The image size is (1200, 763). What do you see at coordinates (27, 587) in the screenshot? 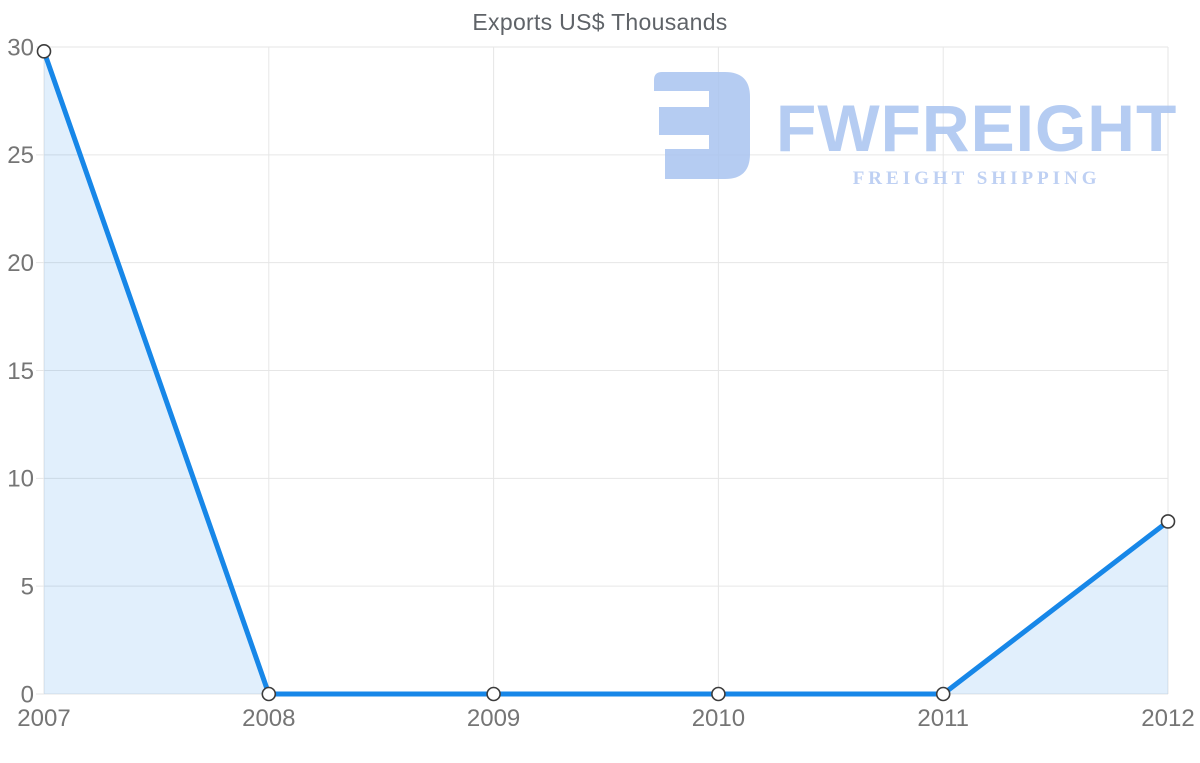
I see `y-tick-label: 5` at bounding box center [27, 587].